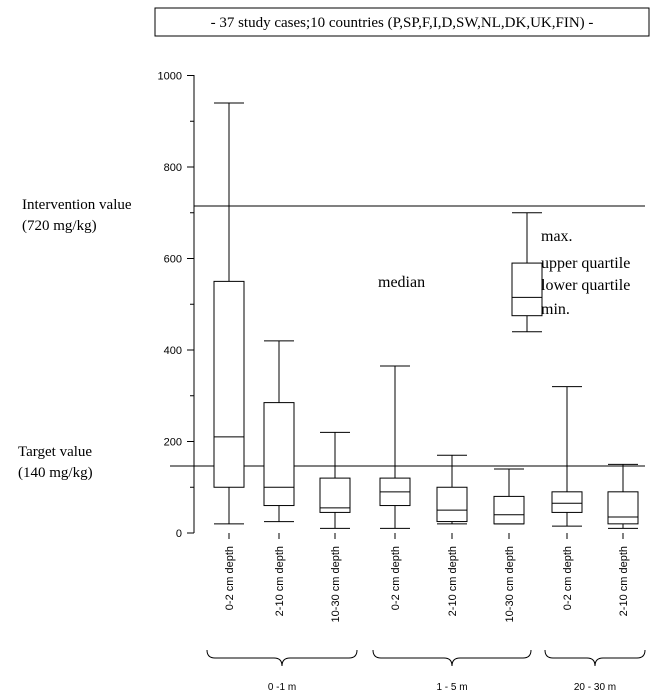  Describe the element at coordinates (59, 226) in the screenshot. I see `intervention-sublabel: (720 mg/kg)` at that location.